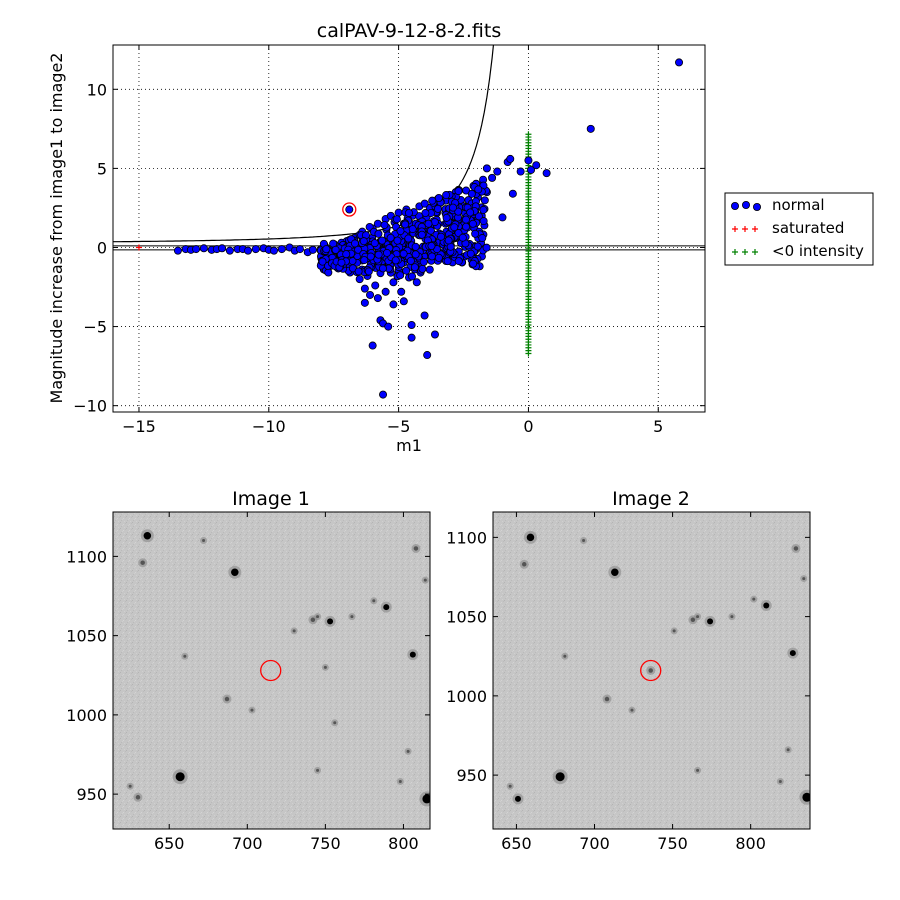  Describe the element at coordinates (399, 426) in the screenshot. I see `x-tick-label: −5` at that location.